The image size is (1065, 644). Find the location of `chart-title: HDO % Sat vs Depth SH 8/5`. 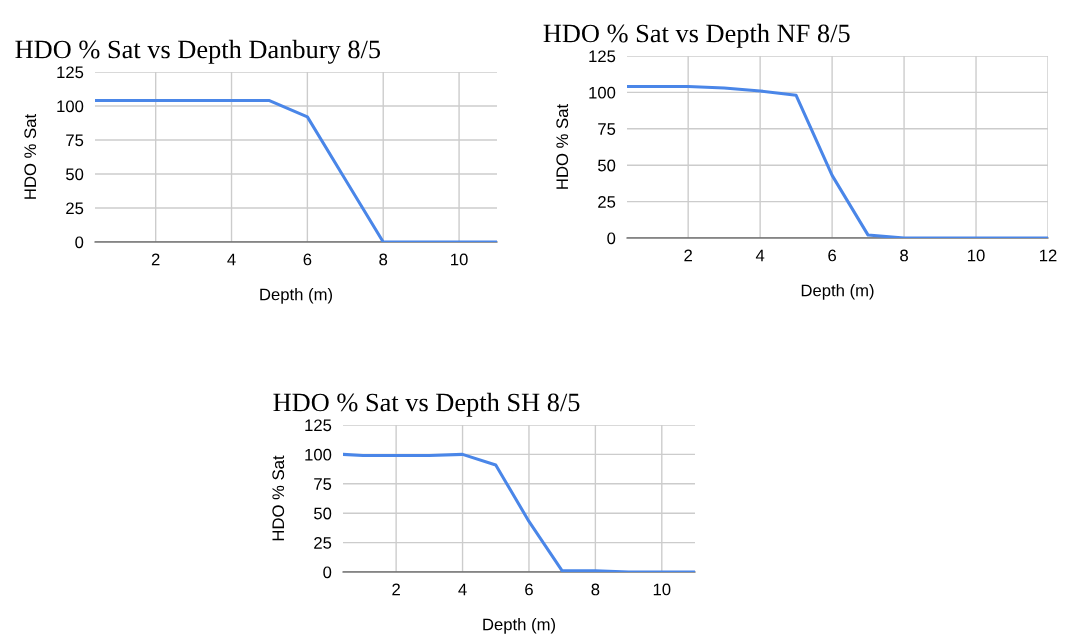

chart-title: HDO % Sat vs Depth SH 8/5 is located at coordinates (426, 404).